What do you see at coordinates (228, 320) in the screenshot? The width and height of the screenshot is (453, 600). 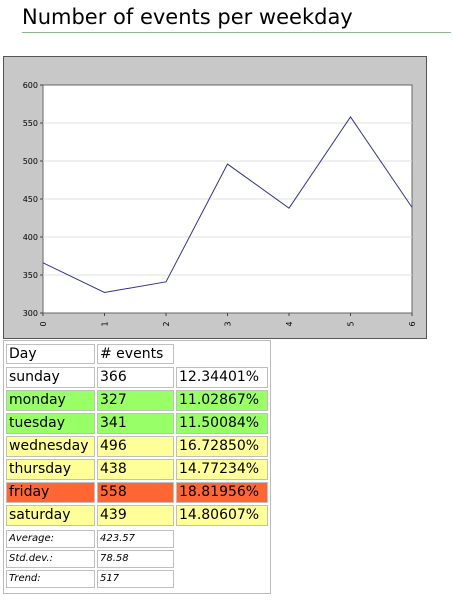 I see `x-axis-ticks: 0 1 2 3 4 5 6` at bounding box center [228, 320].